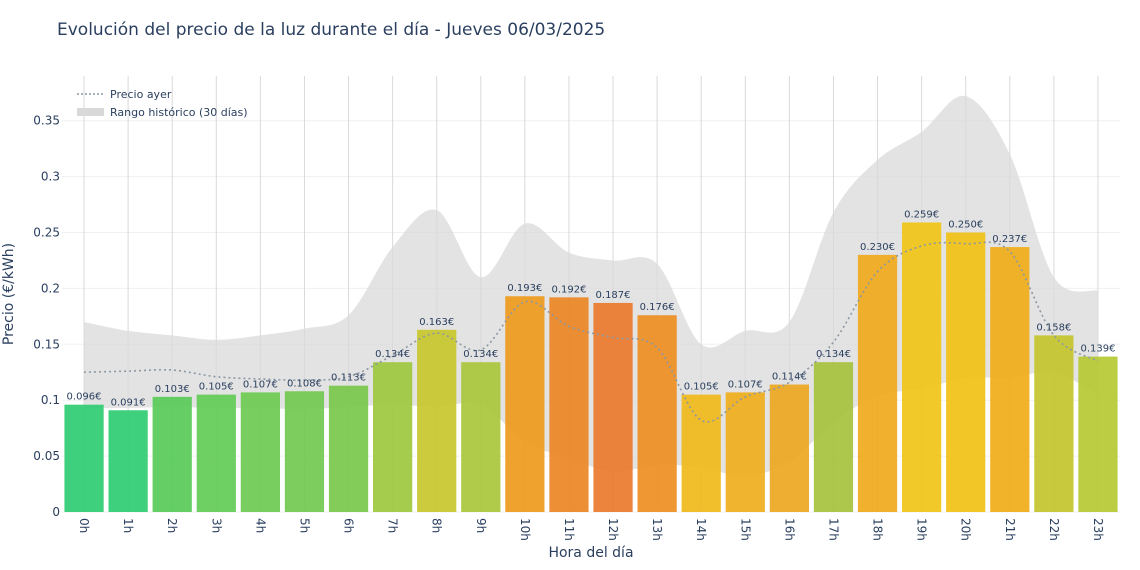 The width and height of the screenshot is (1140, 570). Describe the element at coordinates (1010, 380) in the screenshot. I see `bar-21h` at that location.